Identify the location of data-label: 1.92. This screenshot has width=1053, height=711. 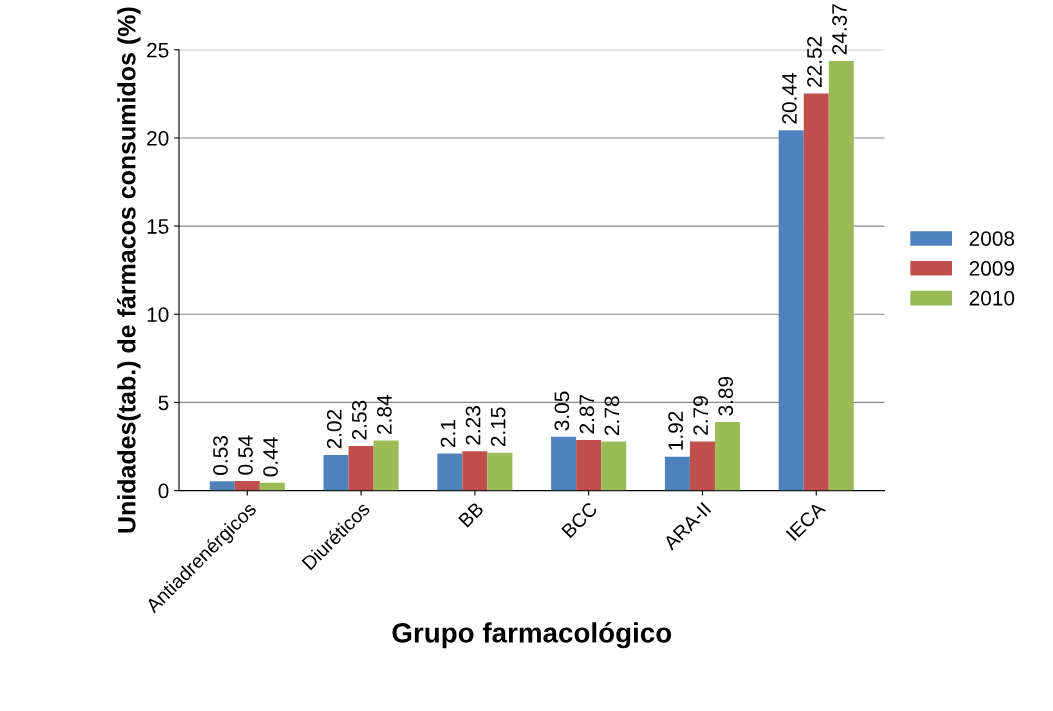
(676, 430).